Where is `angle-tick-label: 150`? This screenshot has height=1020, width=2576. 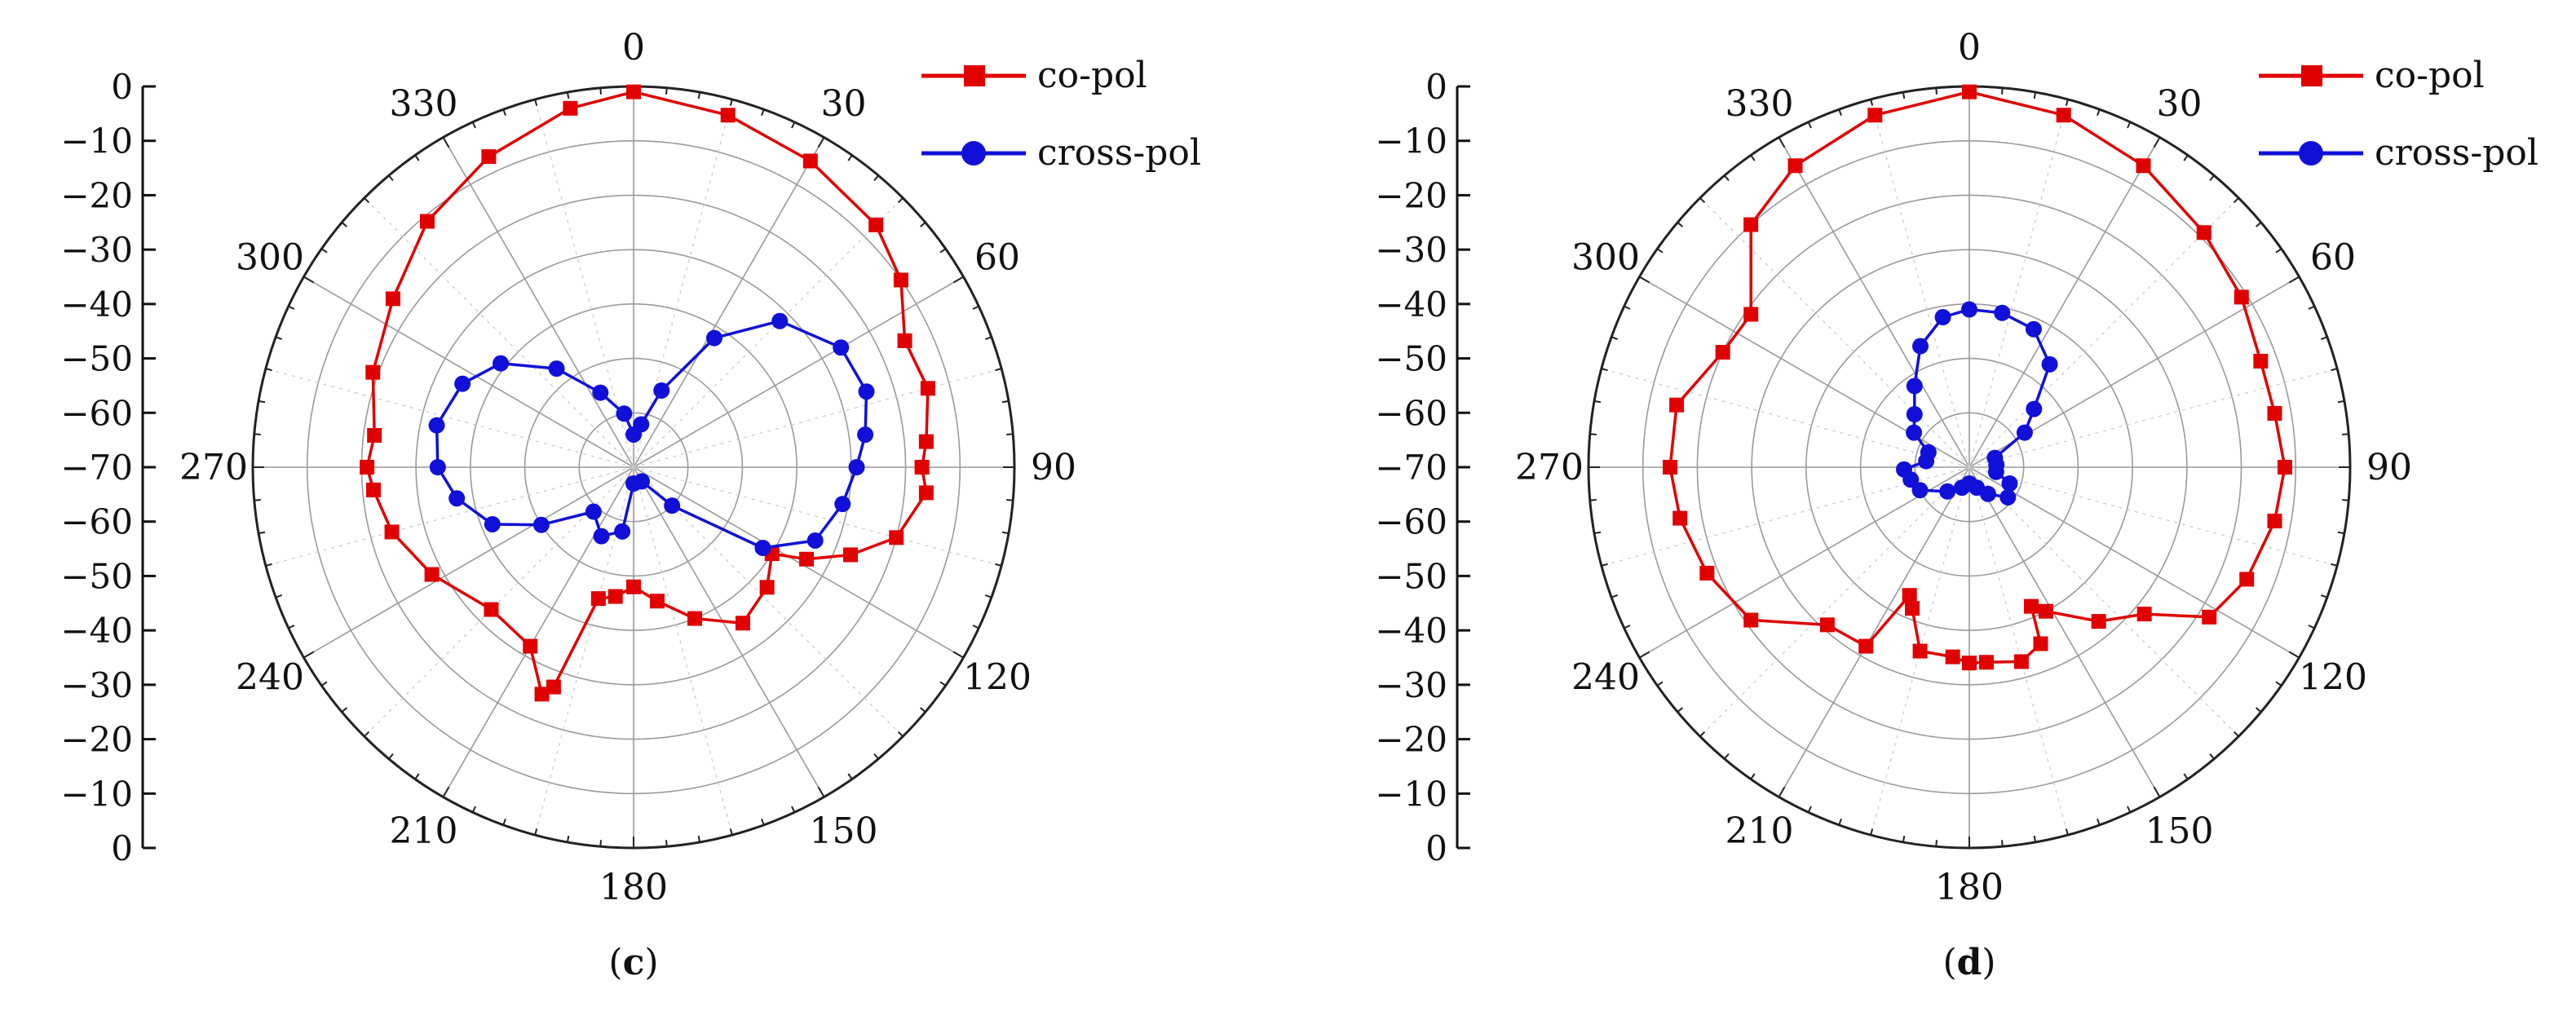
angle-tick-label: 150 is located at coordinates (2179, 831).